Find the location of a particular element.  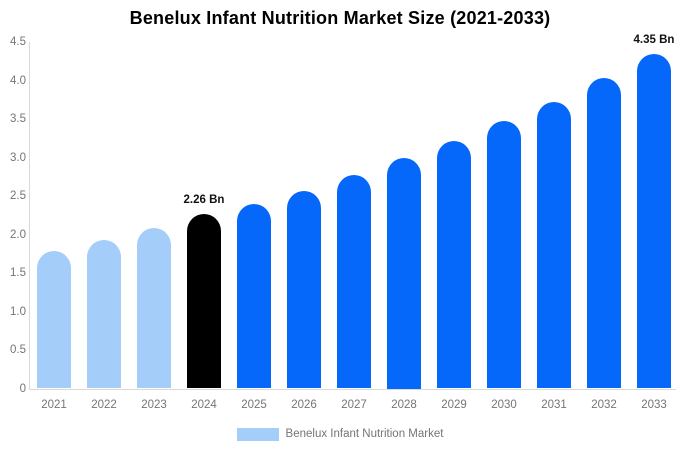

legend-swatch is located at coordinates (257, 434).